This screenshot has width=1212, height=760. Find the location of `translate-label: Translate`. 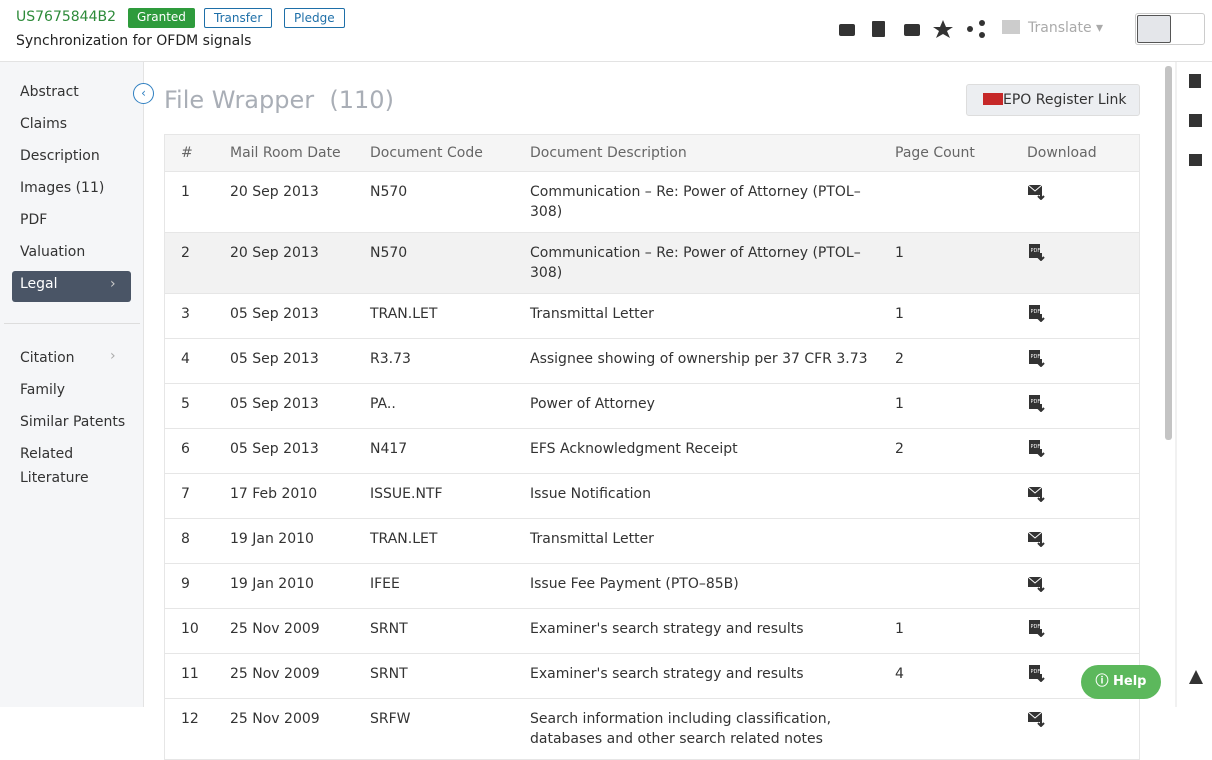

translate-label: Translate is located at coordinates (1060, 28).